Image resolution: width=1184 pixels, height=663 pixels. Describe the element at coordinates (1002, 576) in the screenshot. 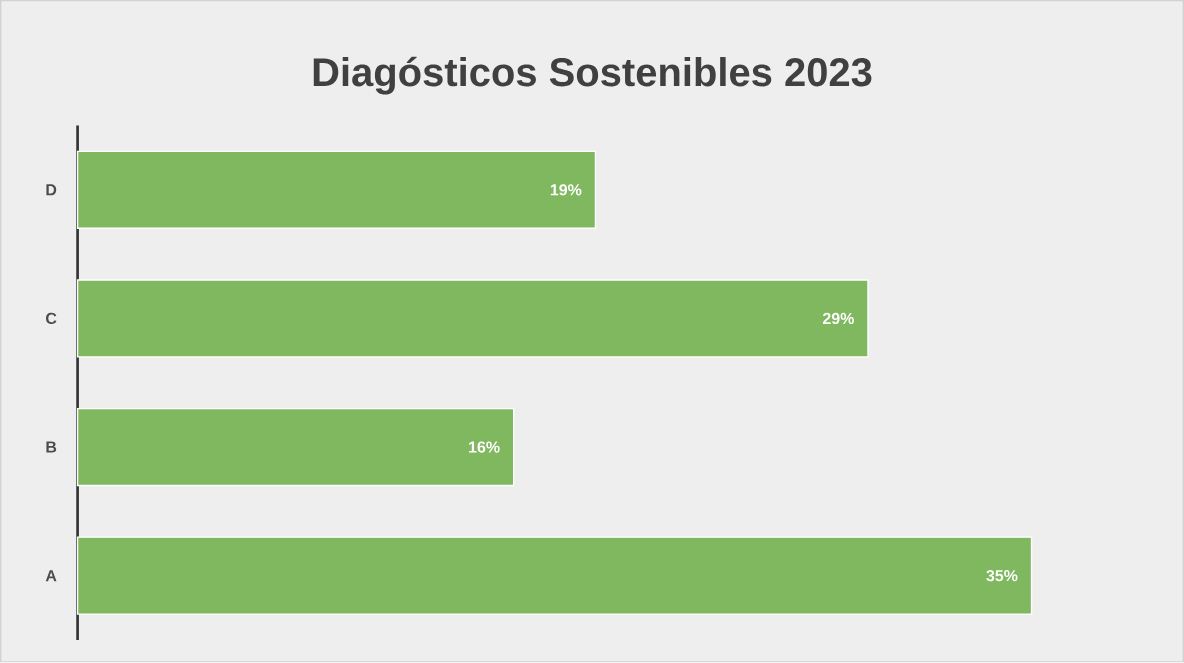

I see `data-label: 35%` at that location.